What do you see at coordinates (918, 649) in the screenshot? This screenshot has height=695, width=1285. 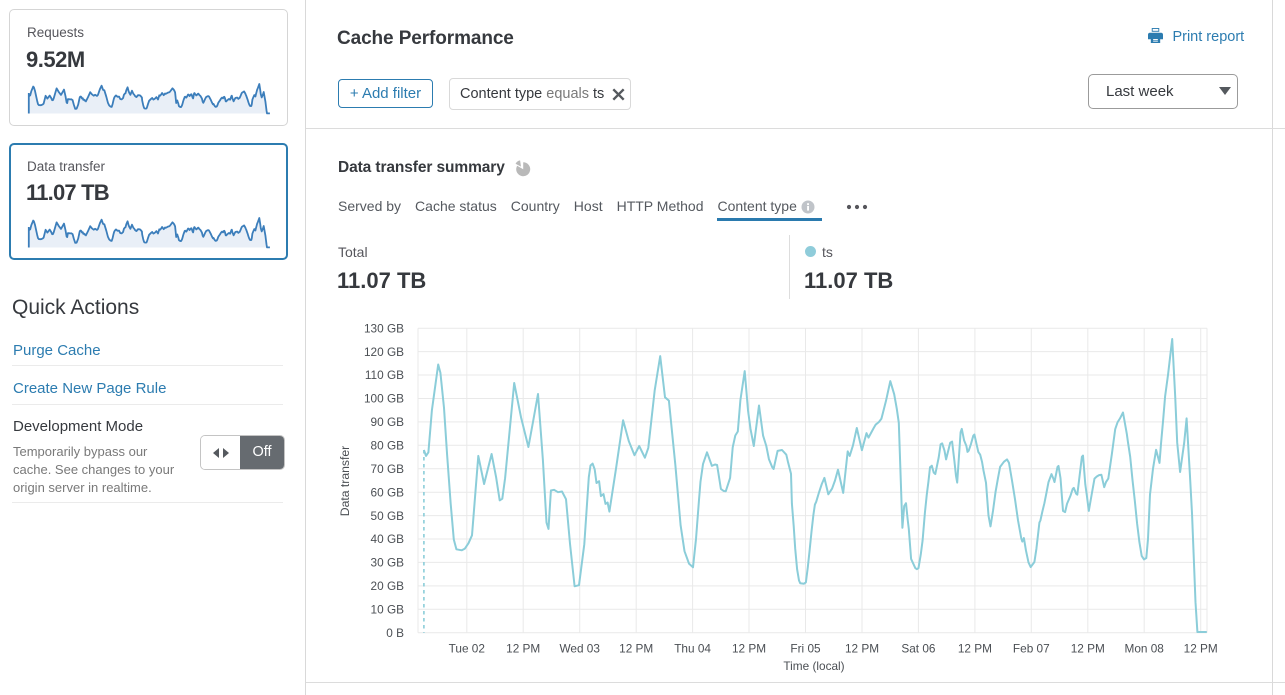 I see `svg-text: Sat 06` at bounding box center [918, 649].